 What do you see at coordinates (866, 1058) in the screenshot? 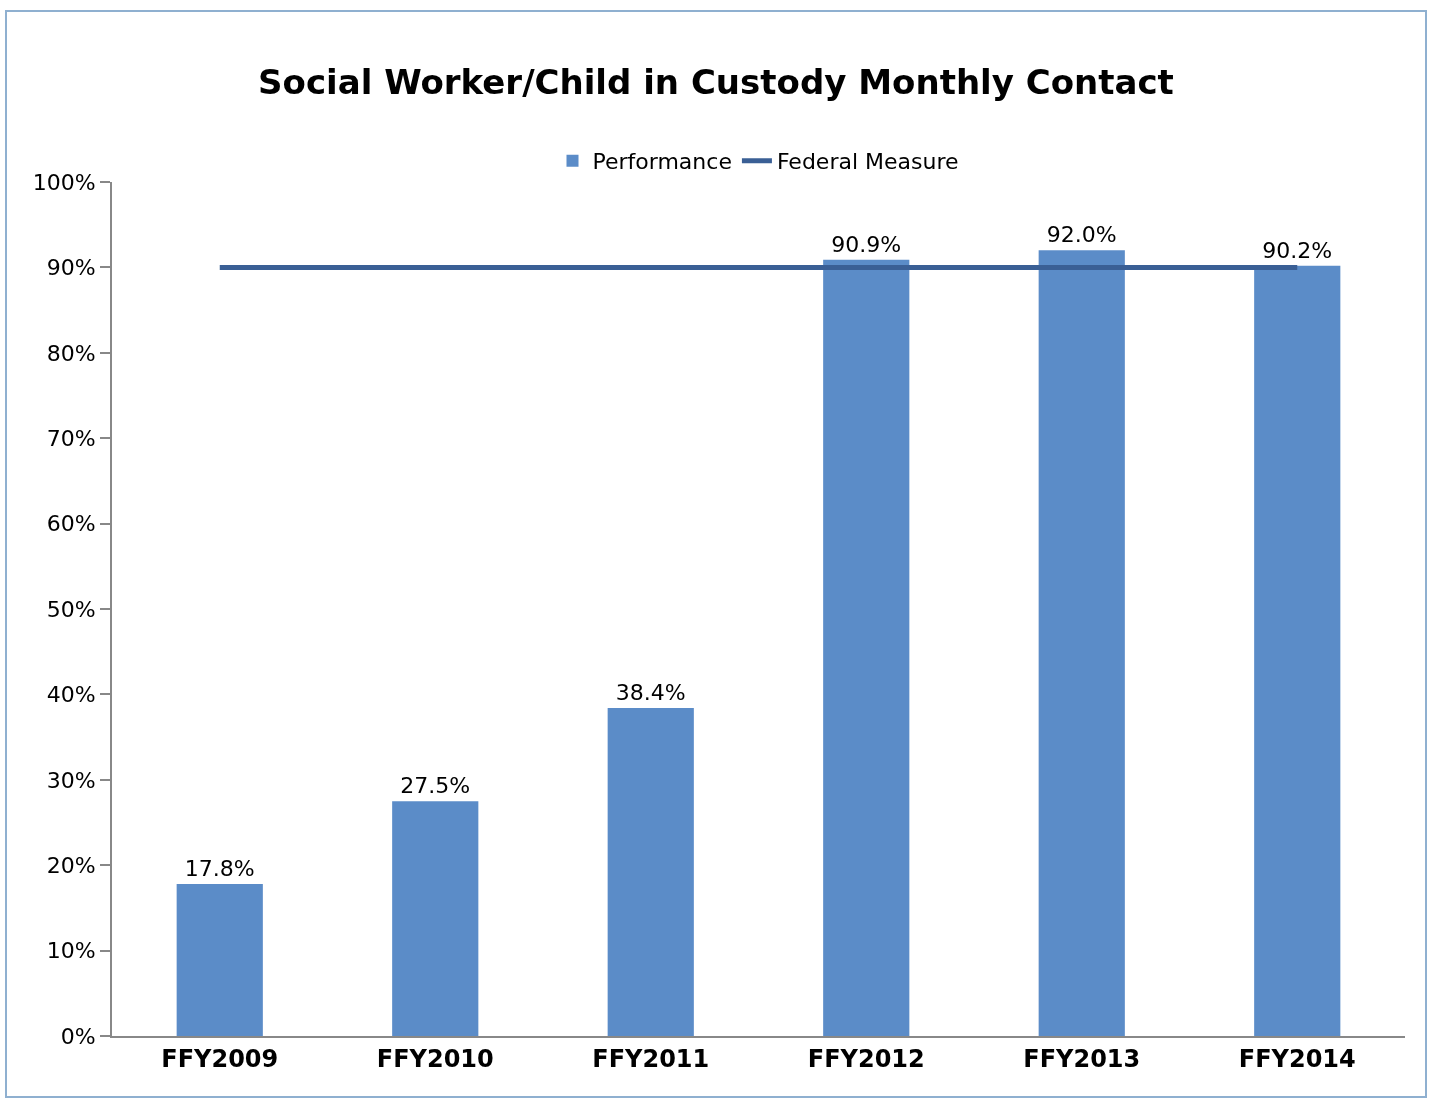
I see `x-tick-label: FFY2012` at bounding box center [866, 1058].